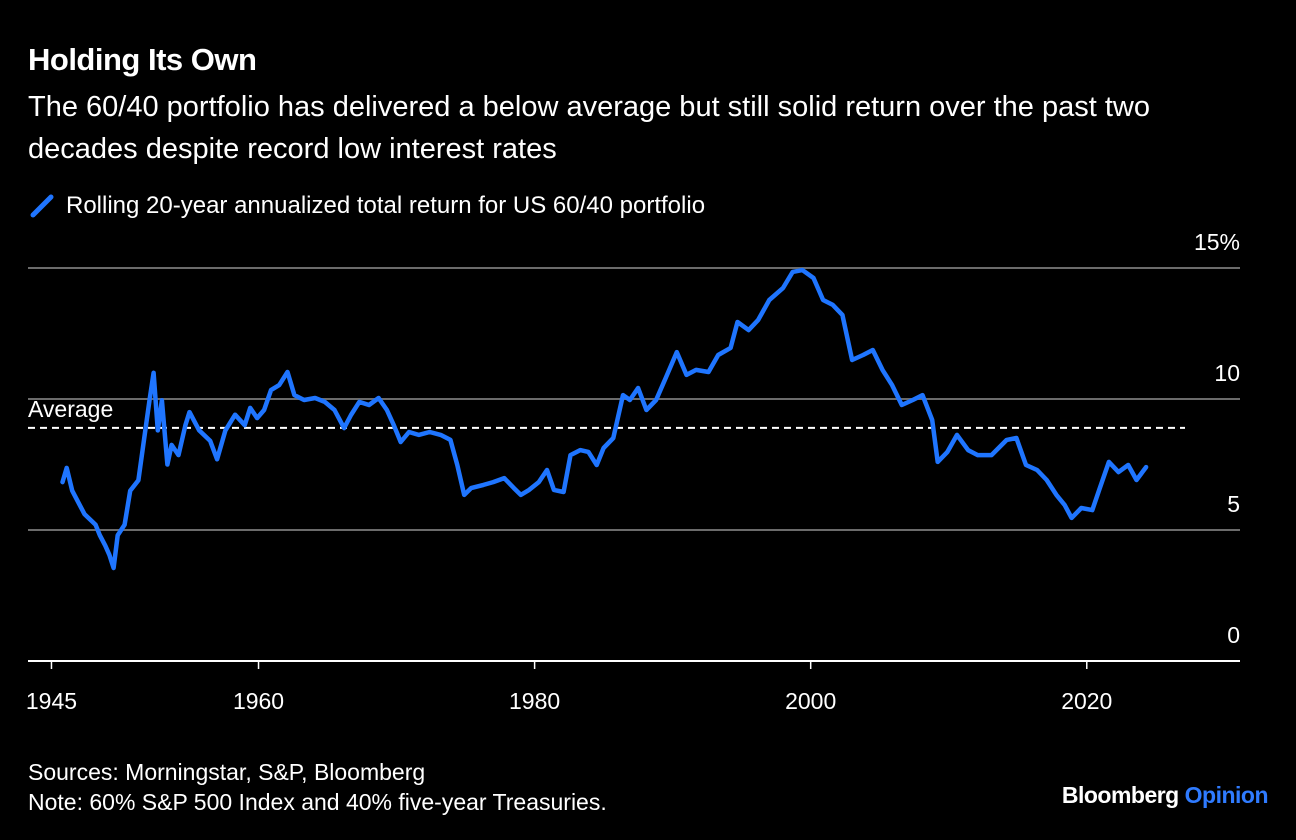 Image resolution: width=1296 pixels, height=840 pixels. What do you see at coordinates (227, 772) in the screenshot?
I see `sources: Sources: Morningstar, S&P, Bloomberg` at bounding box center [227, 772].